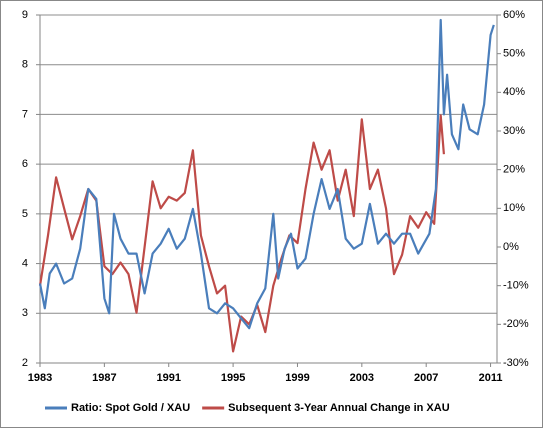 The height and width of the screenshot is (428, 543). Describe the element at coordinates (339, 408) in the screenshot. I see `legend-label: Subsequent 3-Year Annual Change in XAU` at that location.